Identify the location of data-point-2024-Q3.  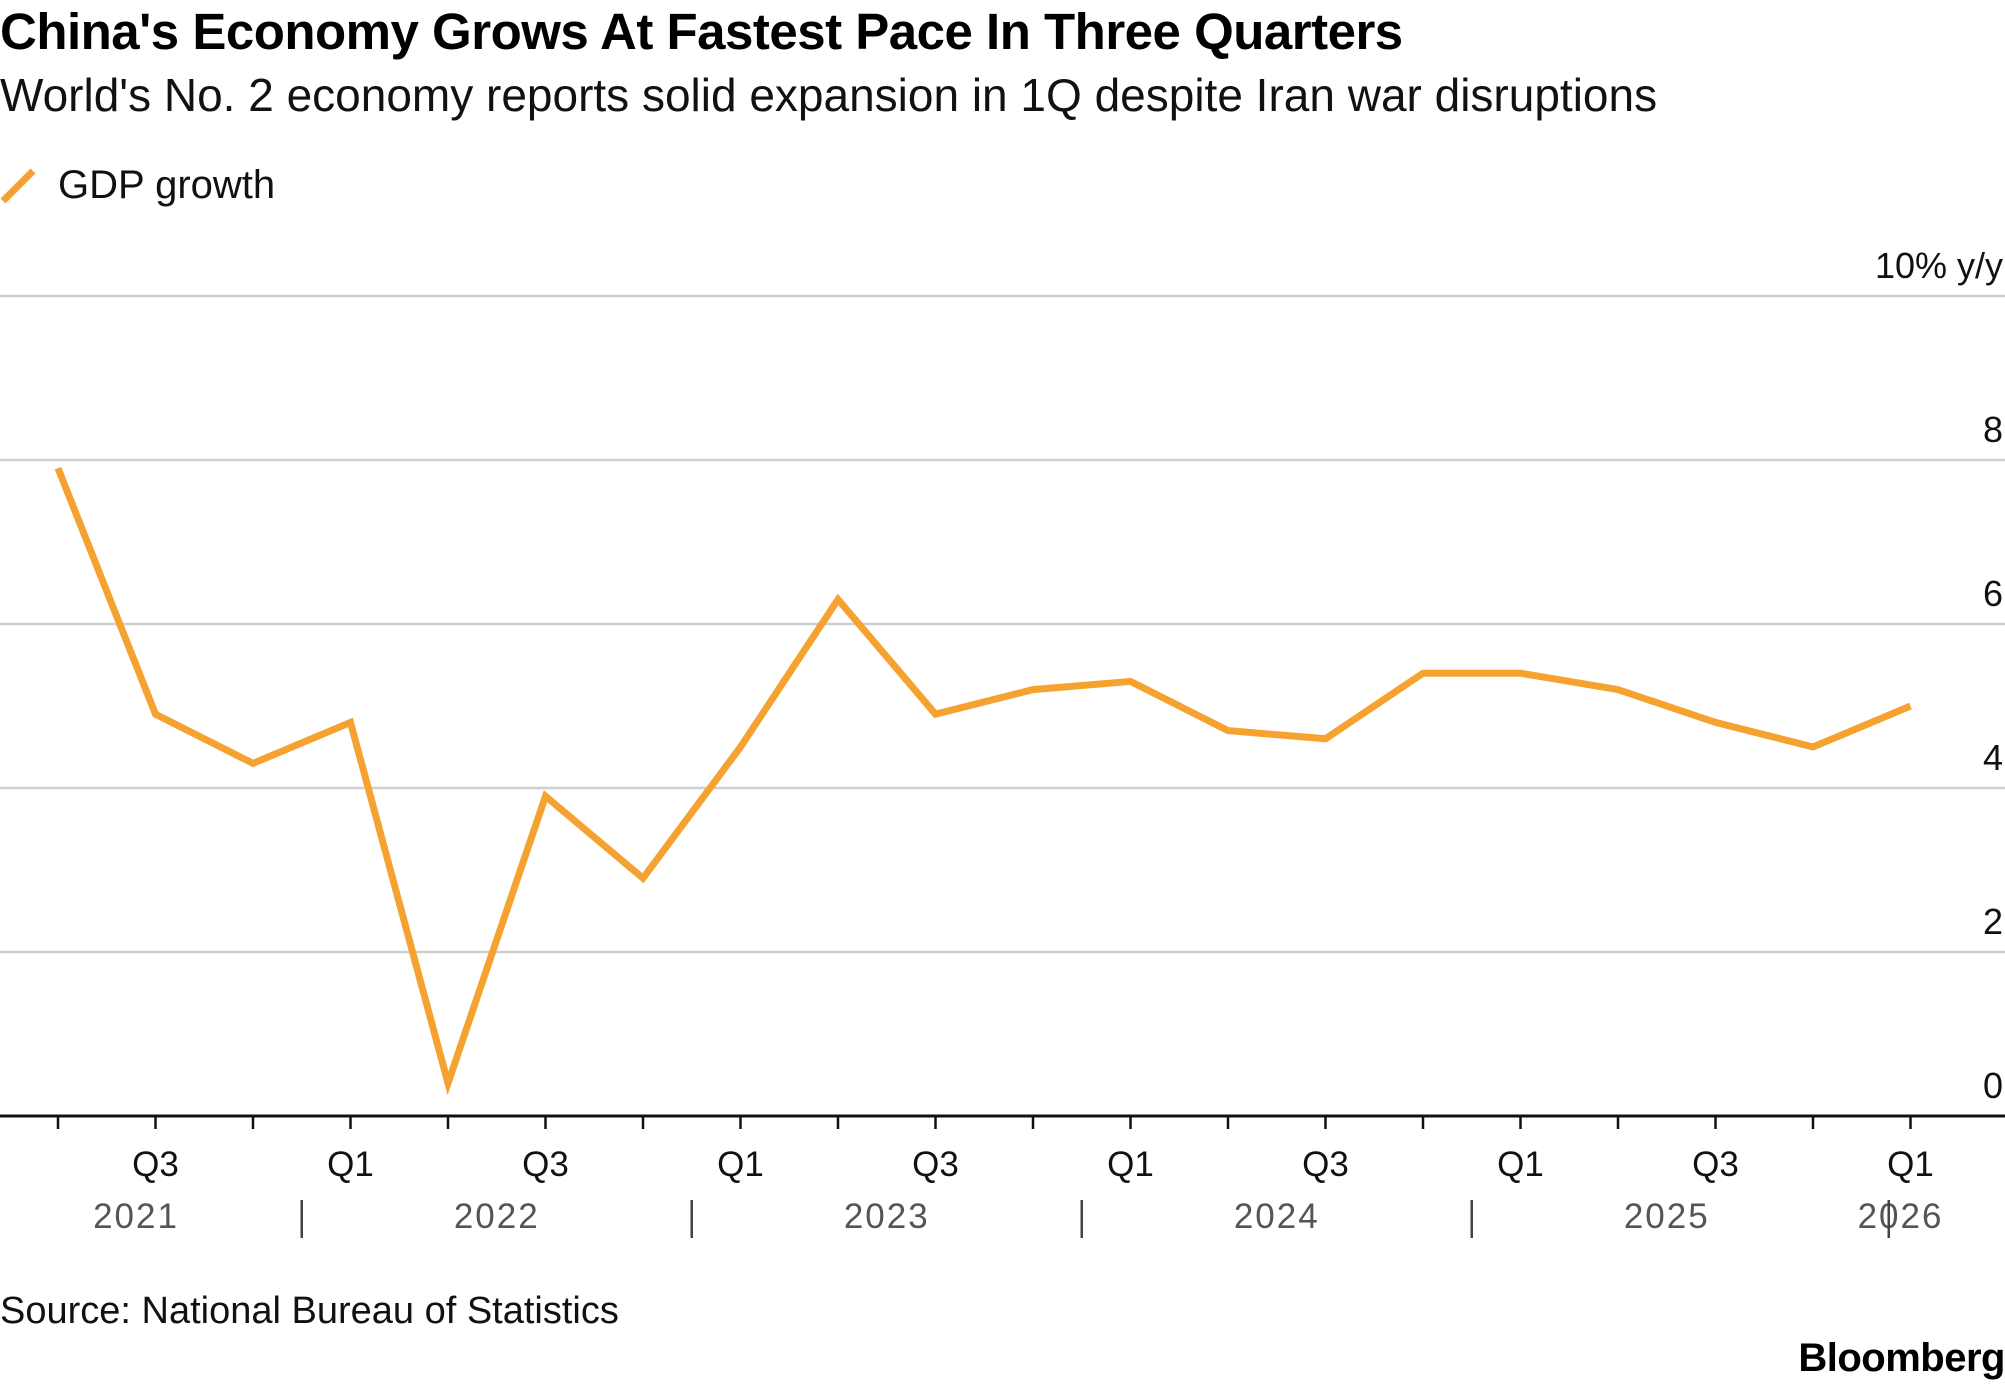
(1325, 738).